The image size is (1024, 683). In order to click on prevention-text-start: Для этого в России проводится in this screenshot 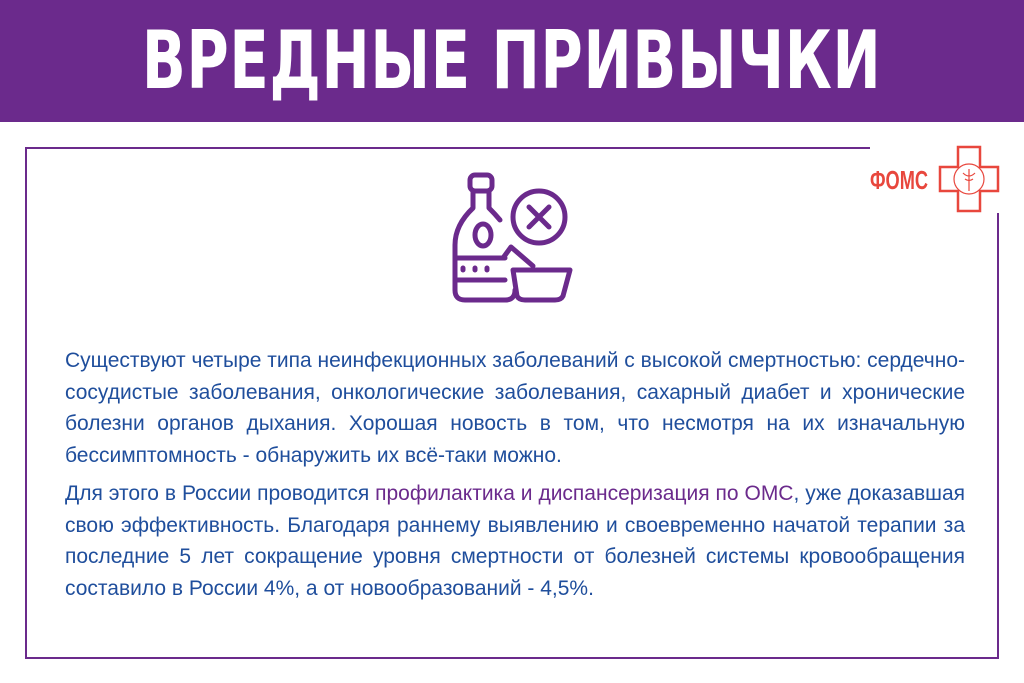, I will do `click(220, 493)`.